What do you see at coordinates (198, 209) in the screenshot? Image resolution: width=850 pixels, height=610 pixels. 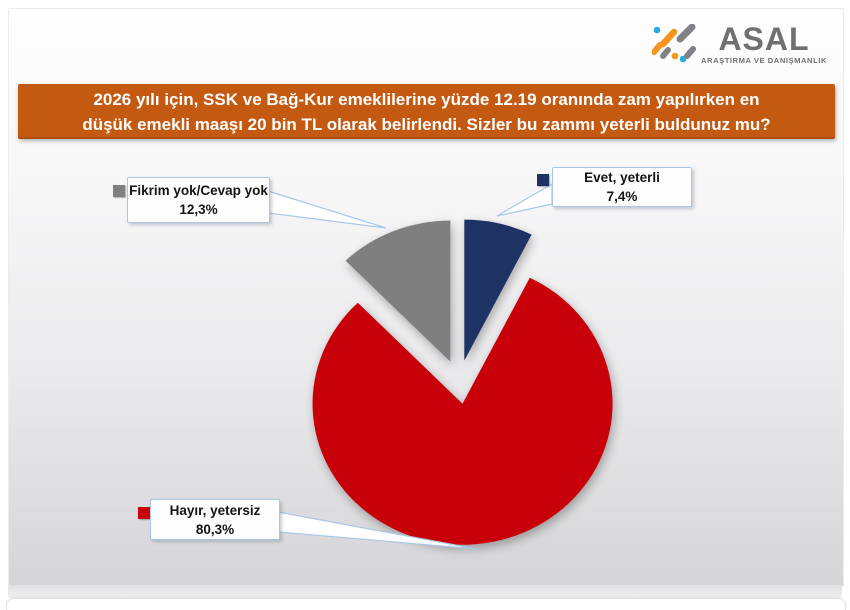 I see `callout-value: 12,3%` at bounding box center [198, 209].